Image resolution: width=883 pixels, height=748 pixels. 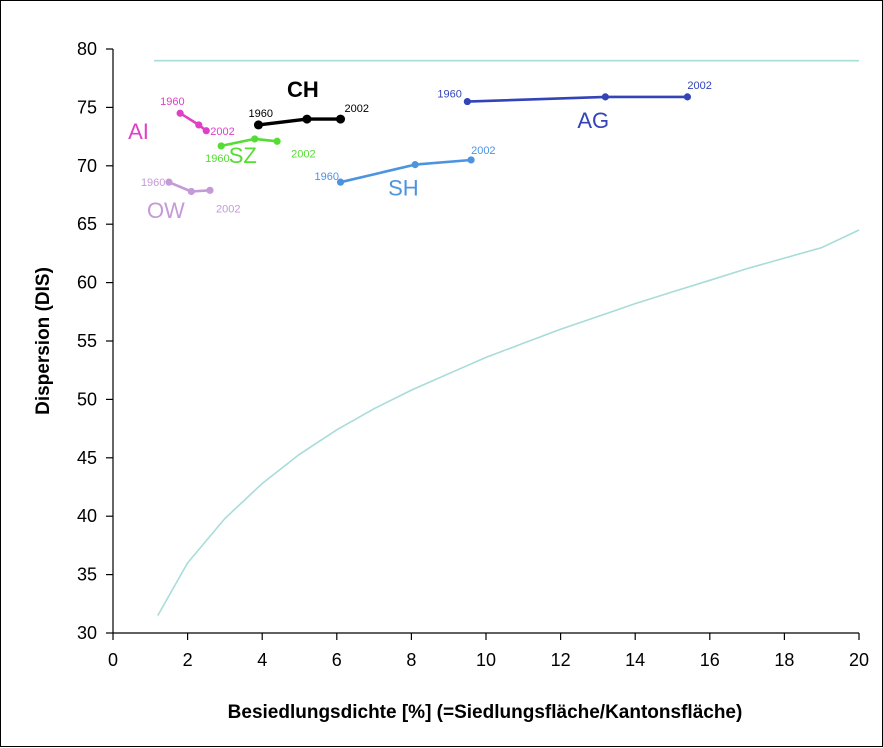 What do you see at coordinates (166, 210) in the screenshot?
I see `series-name-ow: OW` at bounding box center [166, 210].